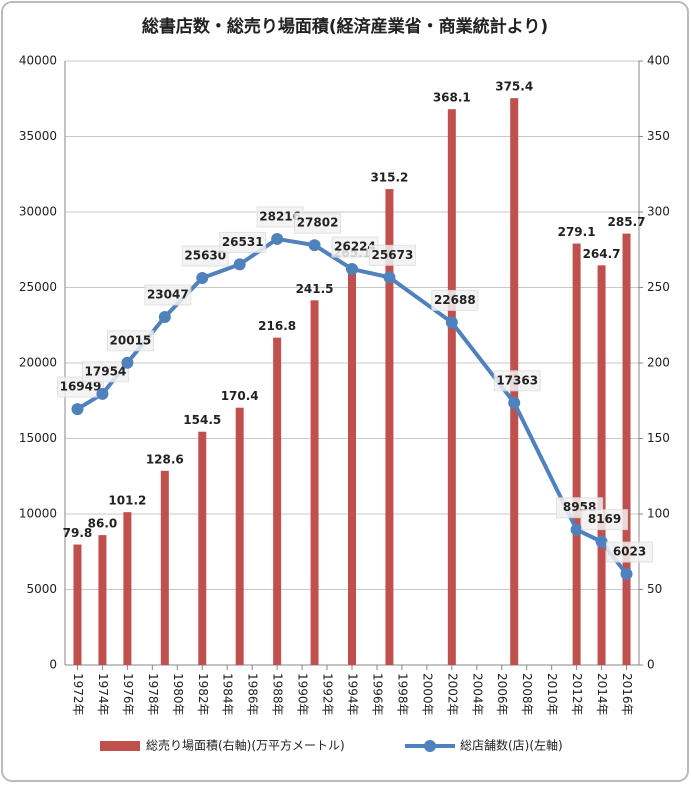 This screenshot has width=691, height=788. I want to click on bar-value-label: 264.7, so click(602, 254).